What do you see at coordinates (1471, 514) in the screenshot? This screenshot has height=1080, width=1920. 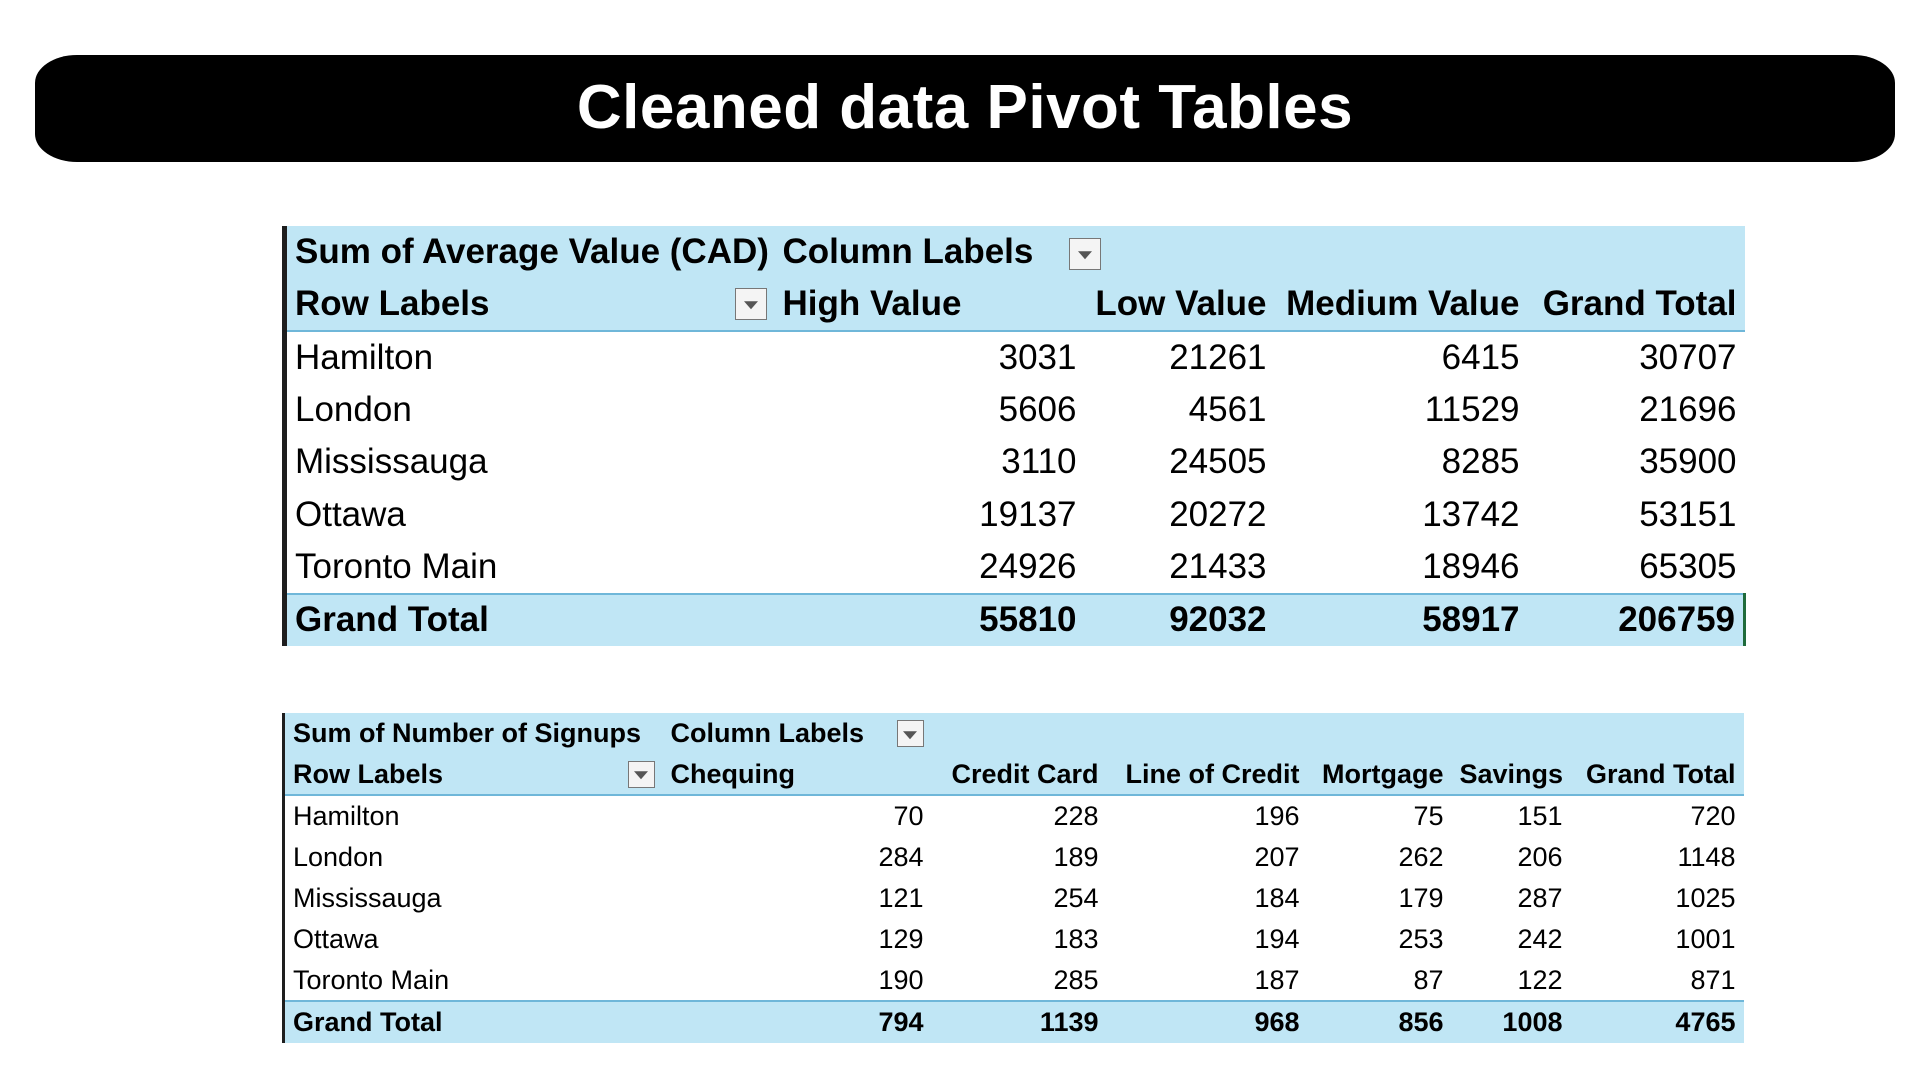 I see `cell-value: 13742` at bounding box center [1471, 514].